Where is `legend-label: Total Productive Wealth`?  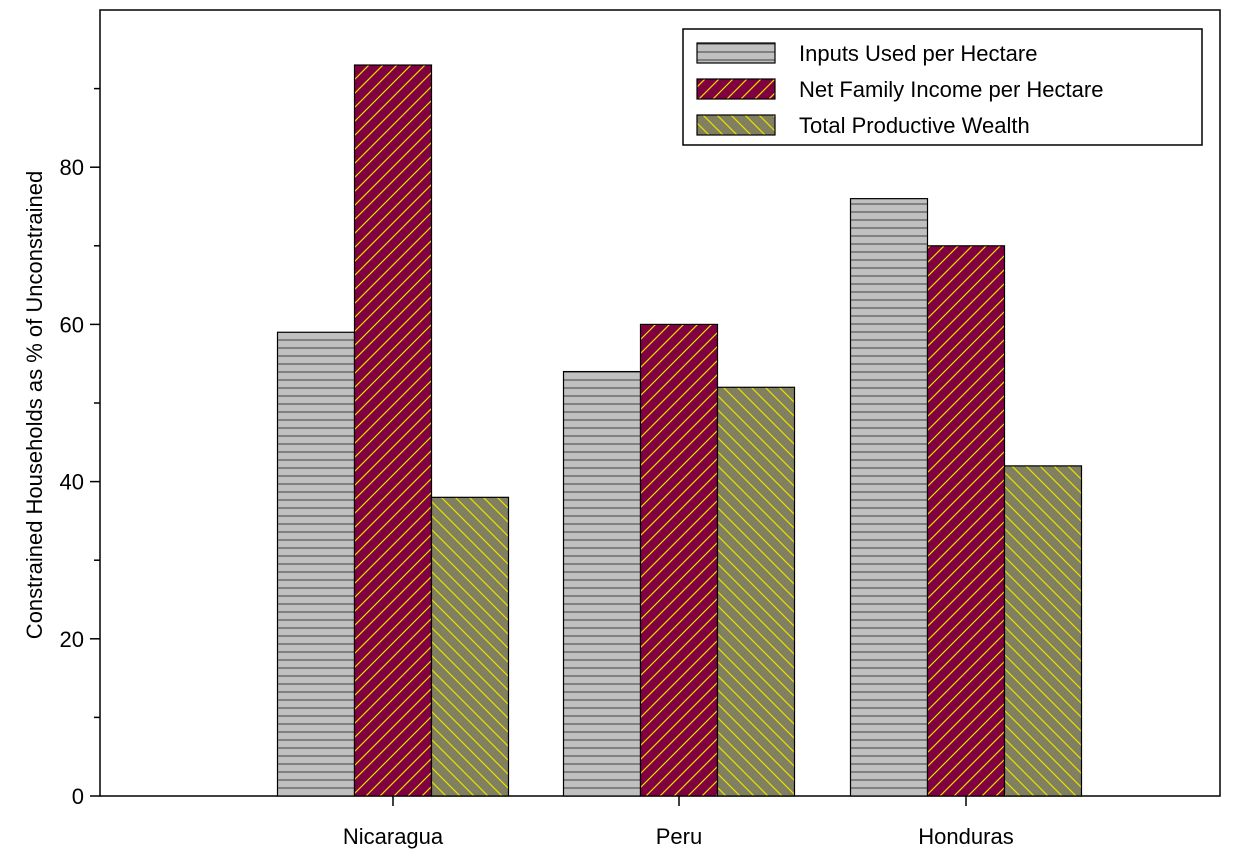 legend-label: Total Productive Wealth is located at coordinates (914, 125).